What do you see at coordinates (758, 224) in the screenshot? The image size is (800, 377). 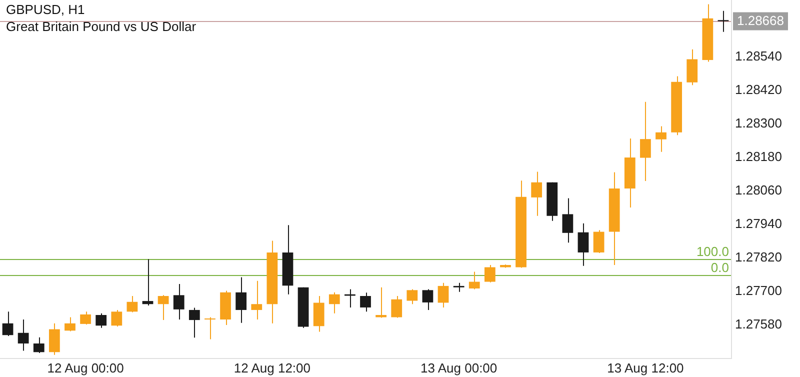 I see `y-tick-label: 1.27940` at bounding box center [758, 224].